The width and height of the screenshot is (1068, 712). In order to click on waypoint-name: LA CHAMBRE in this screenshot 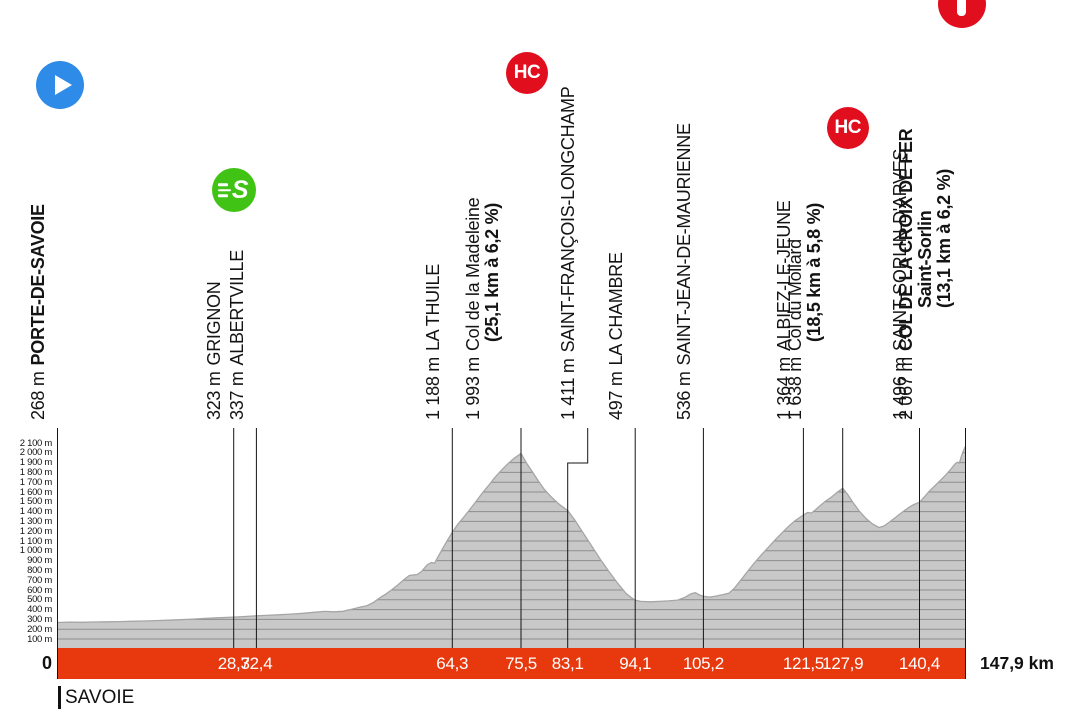, I will do `click(615, 309)`.